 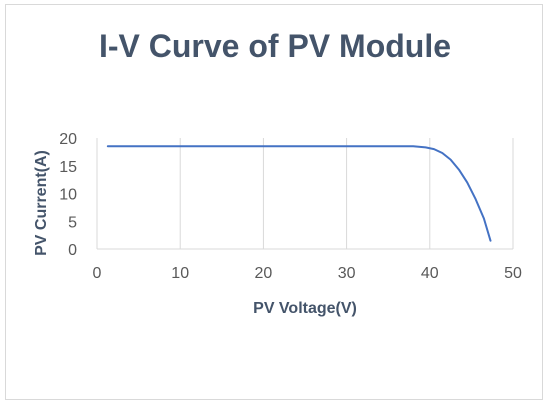 What do you see at coordinates (72, 250) in the screenshot?
I see `y-tick-label: 0` at bounding box center [72, 250].